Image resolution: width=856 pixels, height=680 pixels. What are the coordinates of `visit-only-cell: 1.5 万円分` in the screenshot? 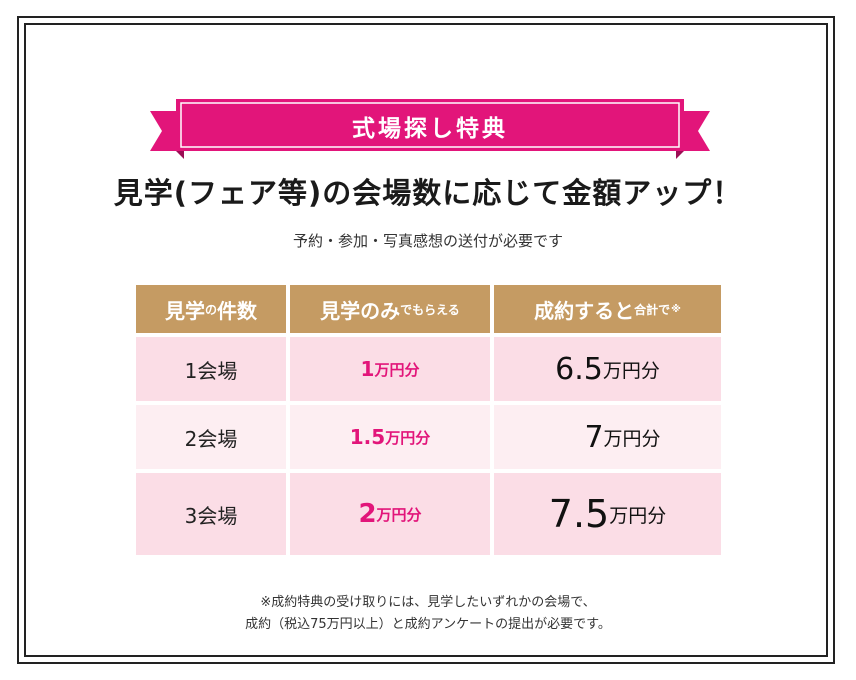 It's located at (390, 437).